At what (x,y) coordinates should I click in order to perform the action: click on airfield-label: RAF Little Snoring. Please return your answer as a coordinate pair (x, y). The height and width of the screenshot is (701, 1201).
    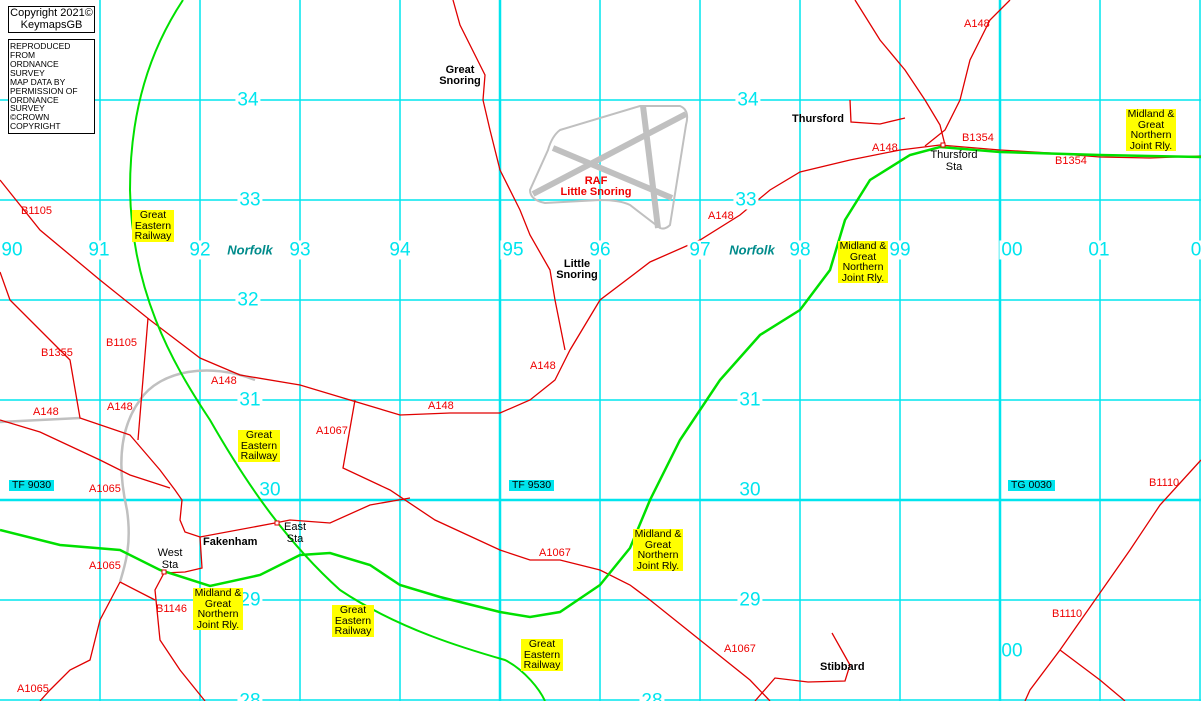
    Looking at the image, I should click on (596, 187).